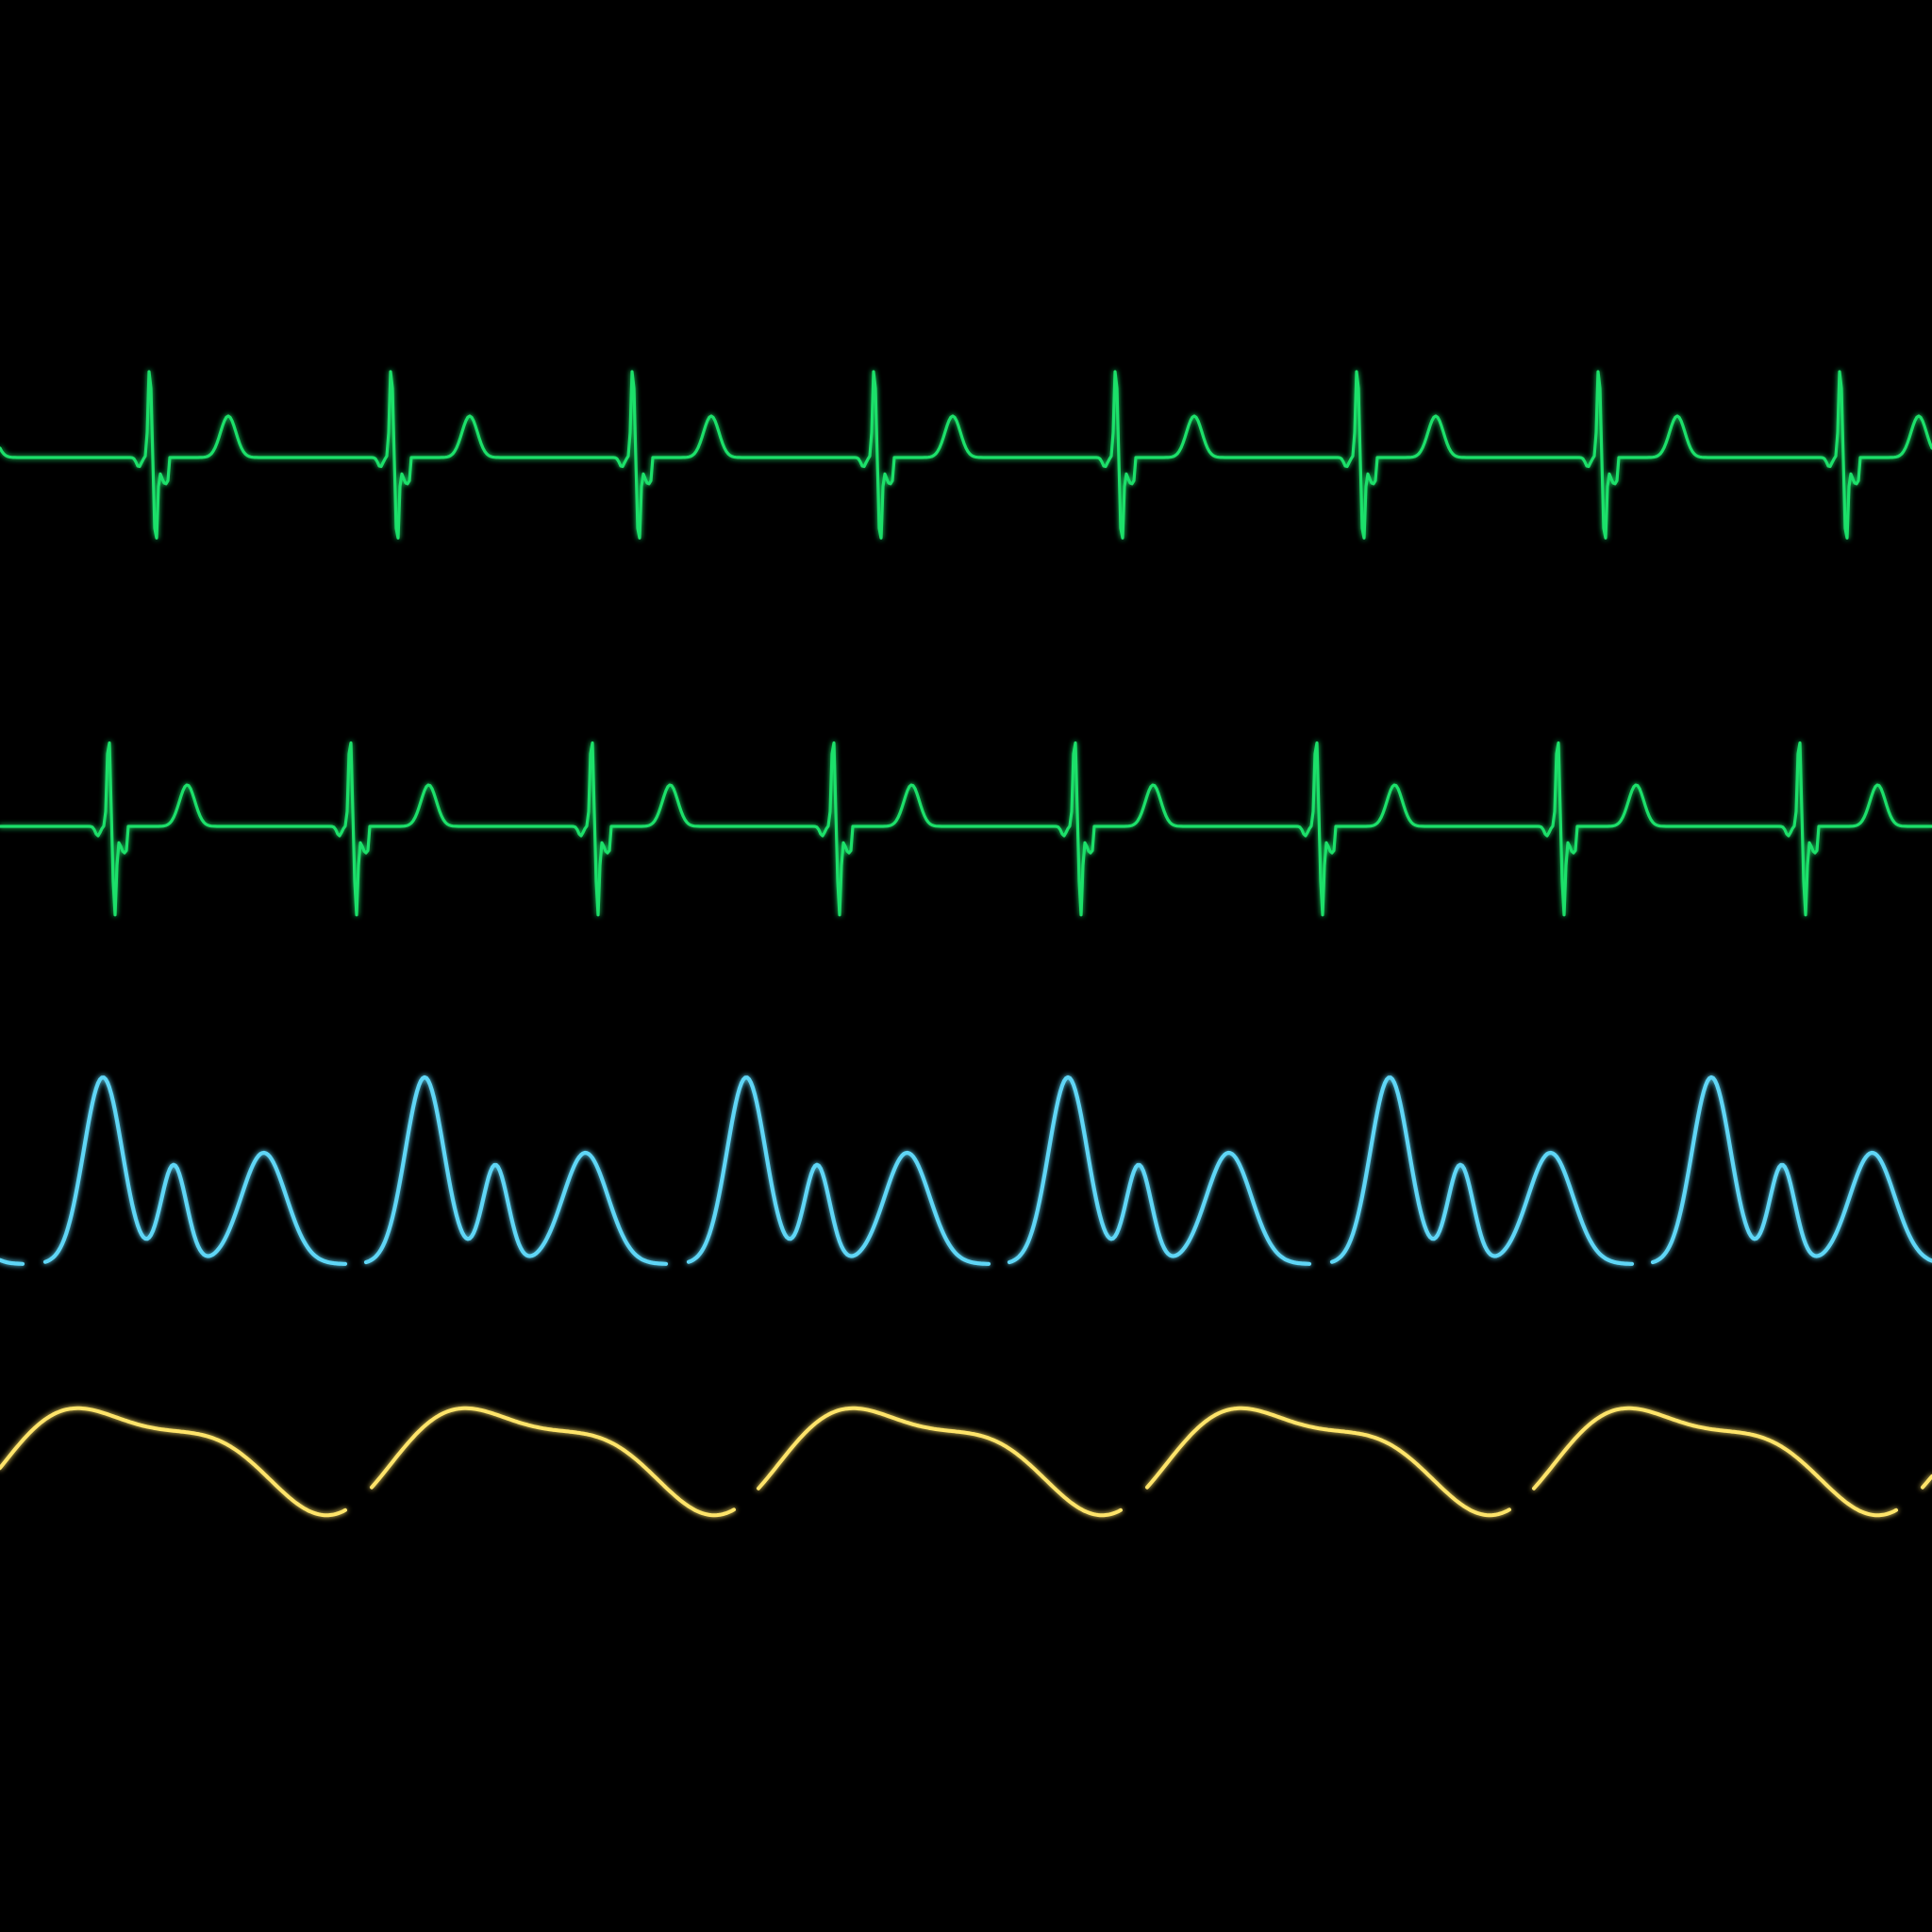 Image resolution: width=1932 pixels, height=1932 pixels. I want to click on respiration-trace, so click(966, 1462).